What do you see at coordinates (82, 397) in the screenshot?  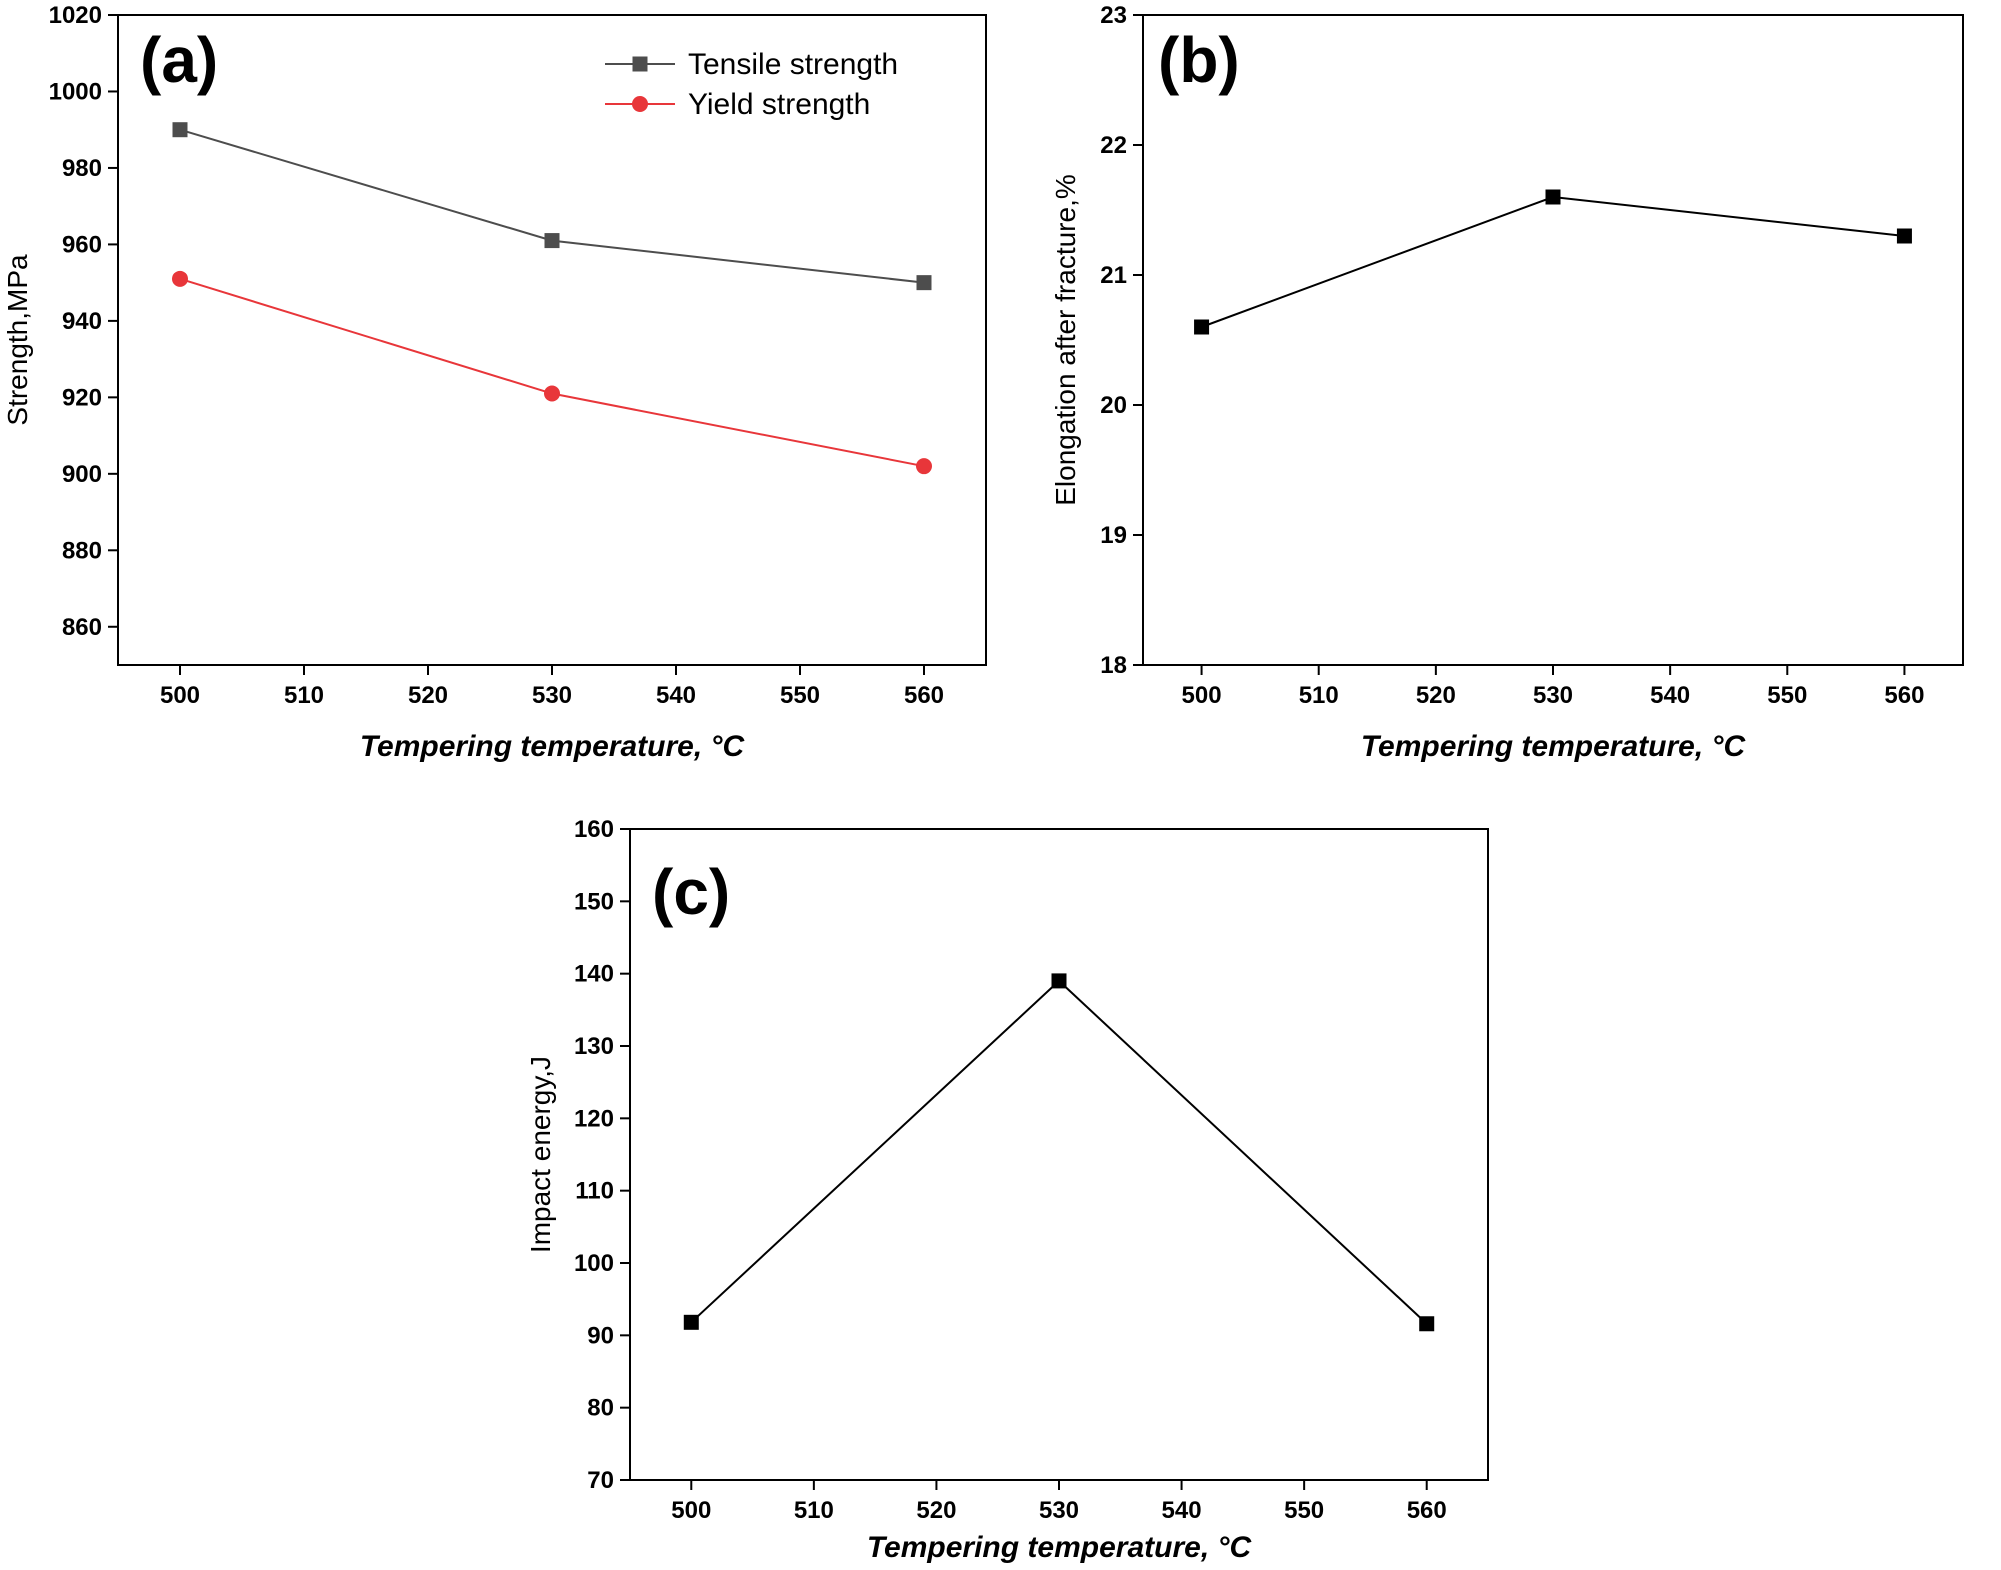 I see `chart-a-y-tick-label: 920` at bounding box center [82, 397].